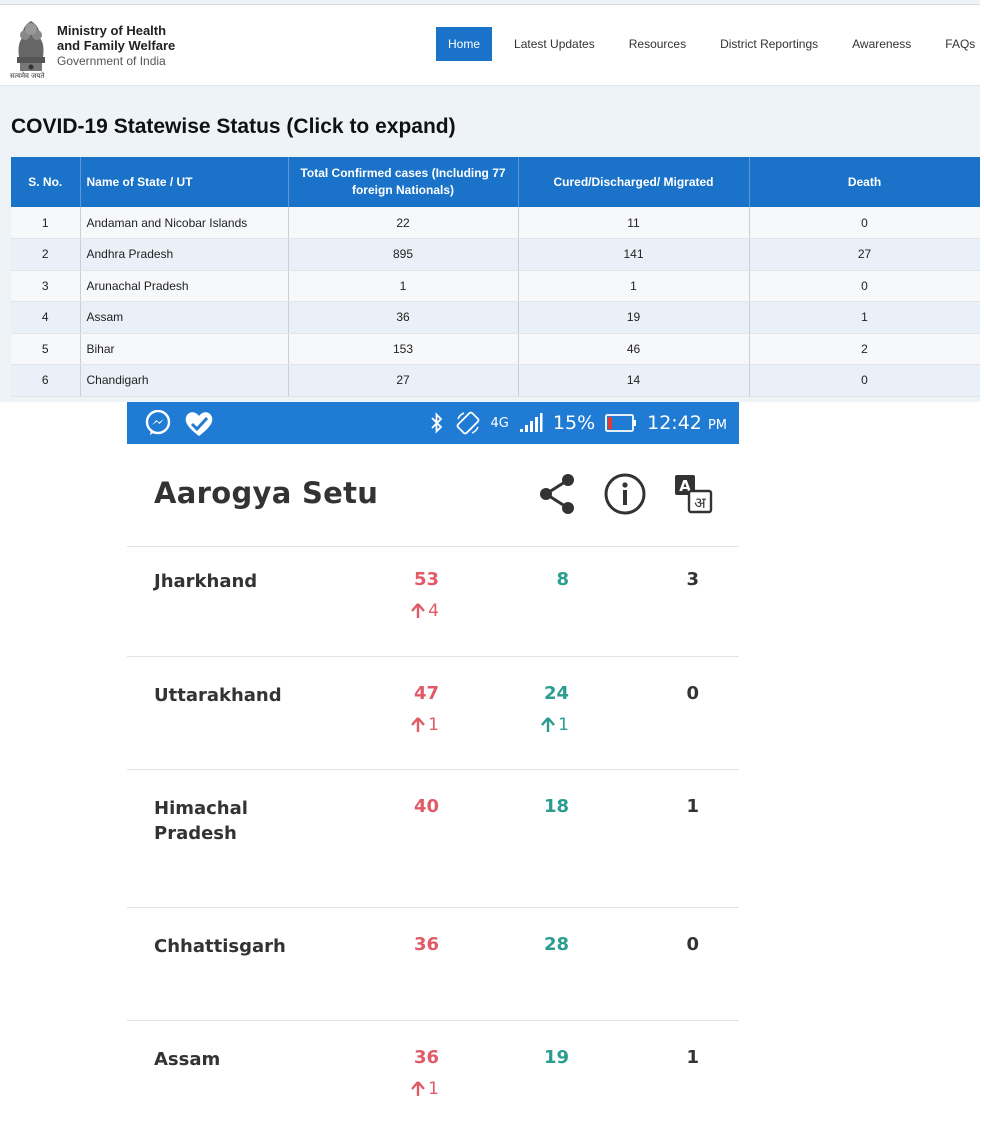  Describe the element at coordinates (218, 695) in the screenshot. I see `state-name: Uttarakhand` at that location.